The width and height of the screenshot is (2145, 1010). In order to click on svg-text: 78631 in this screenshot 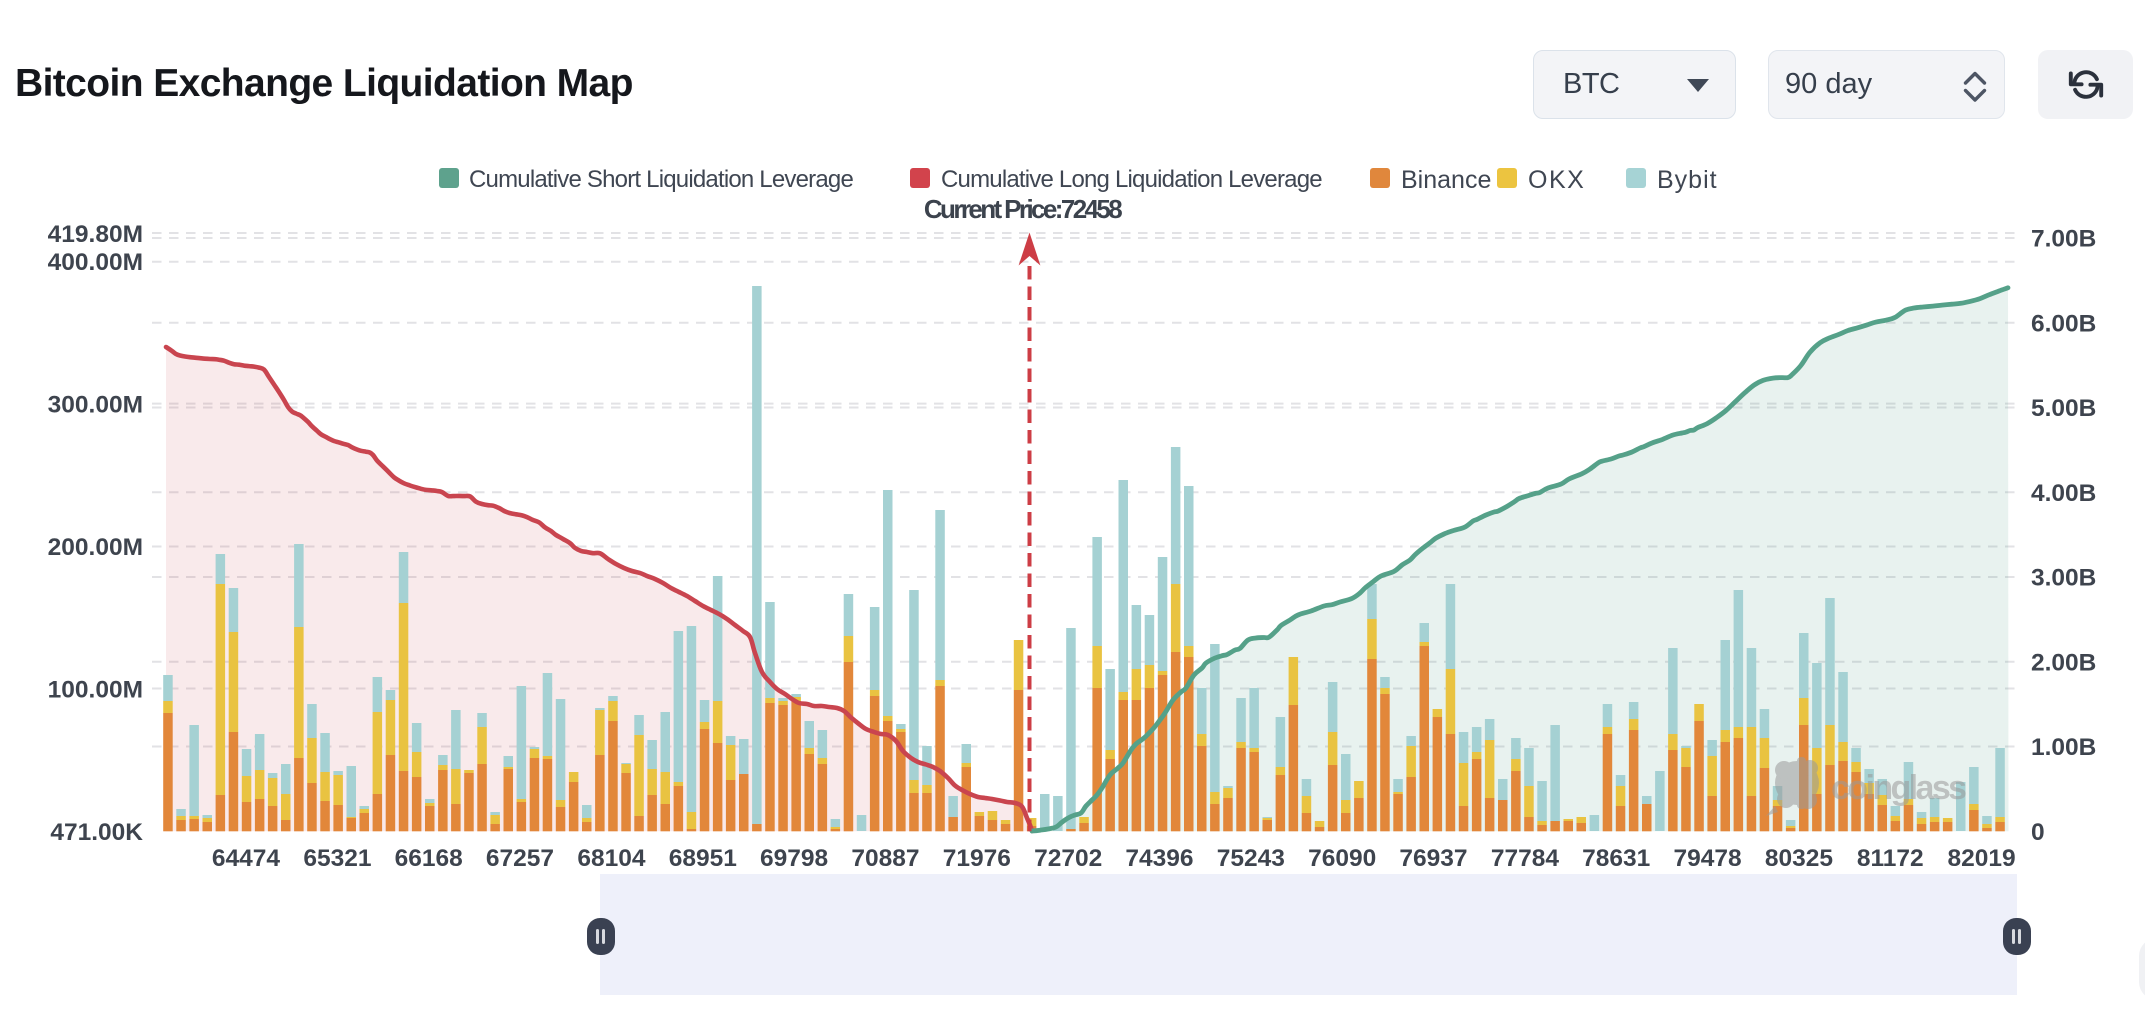, I will do `click(1616, 858)`.